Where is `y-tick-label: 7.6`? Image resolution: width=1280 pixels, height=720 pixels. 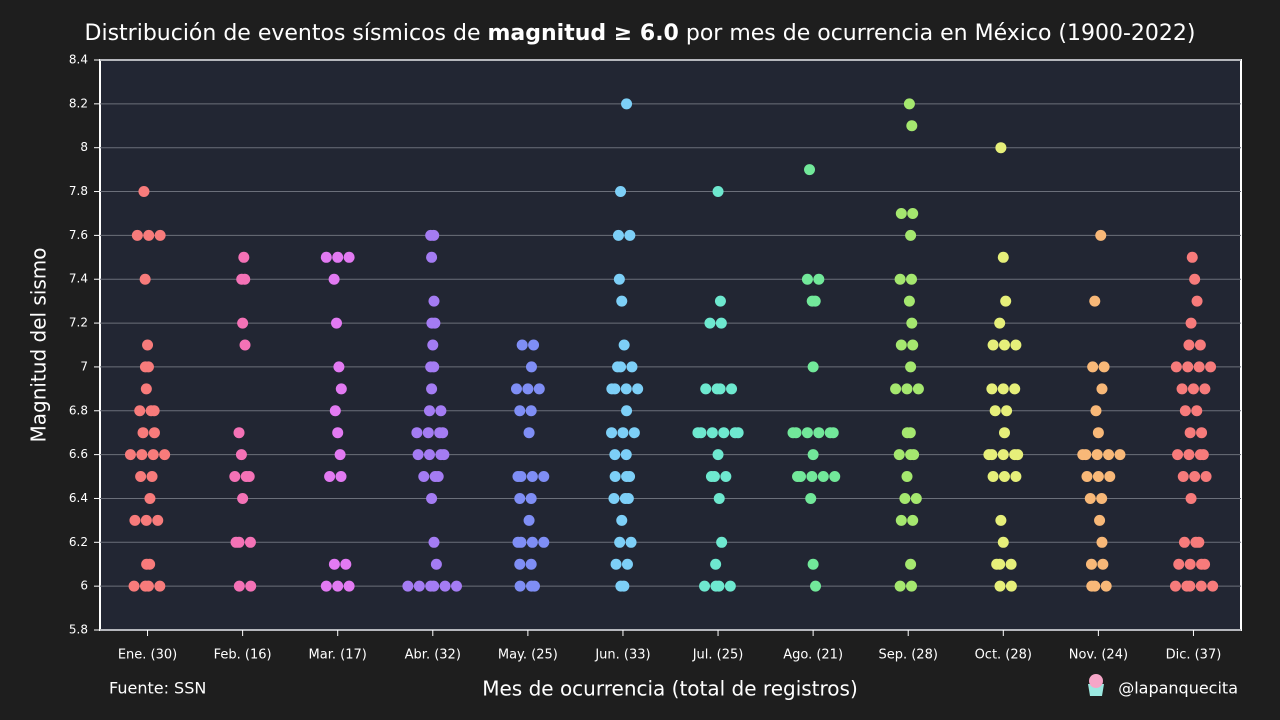 y-tick-label: 7.6 is located at coordinates (78, 235).